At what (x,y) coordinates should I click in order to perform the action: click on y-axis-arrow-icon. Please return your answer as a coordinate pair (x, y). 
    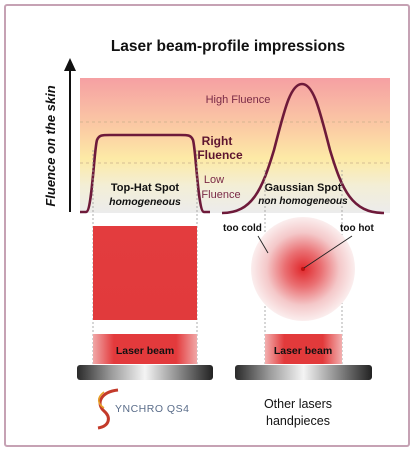
    Looking at the image, I should click on (70, 64).